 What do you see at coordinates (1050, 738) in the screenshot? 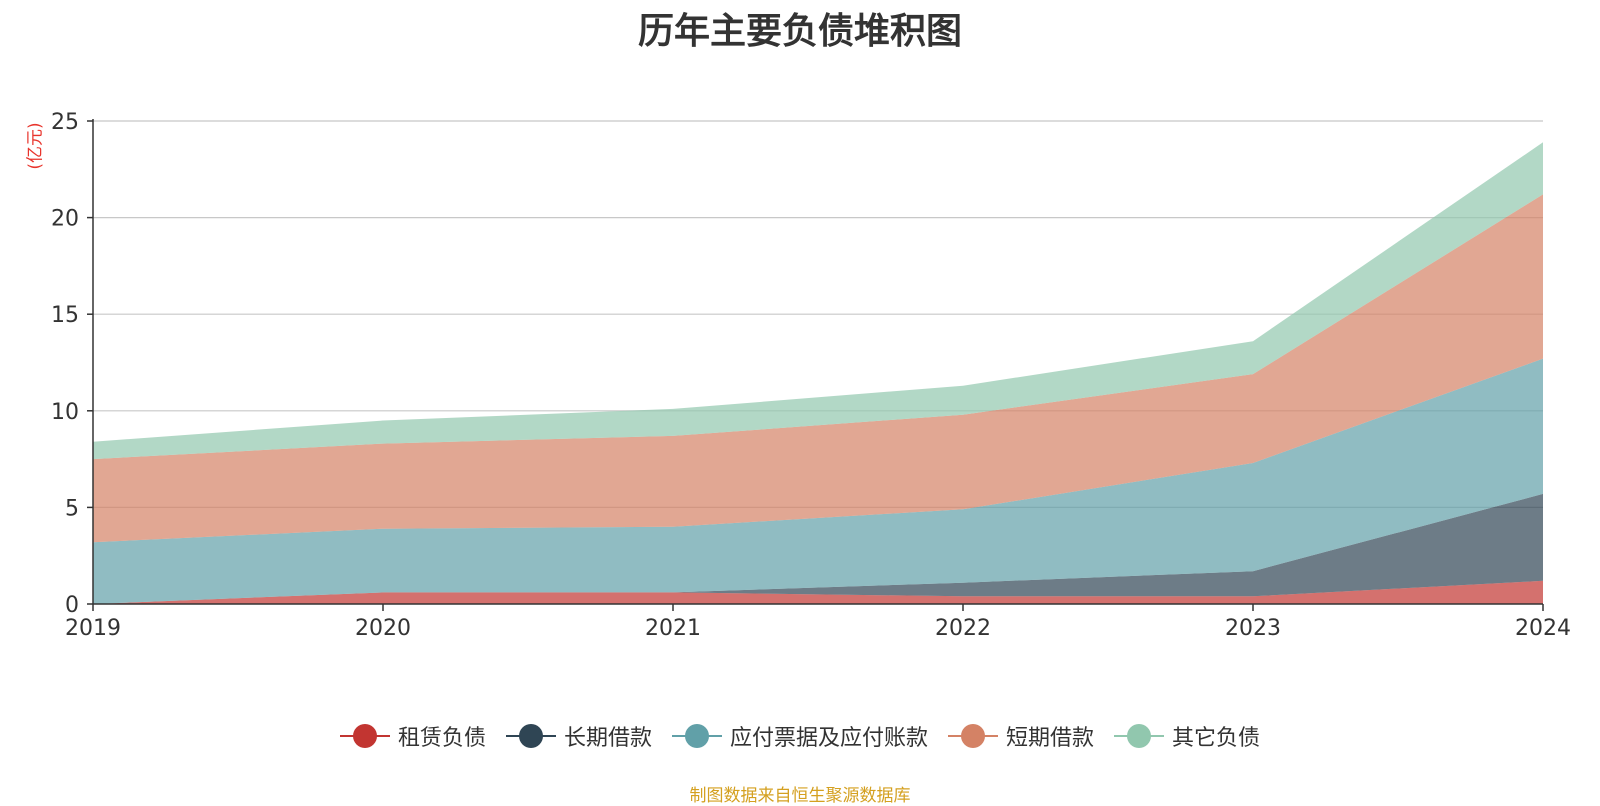
I see `legend-label: 短期借款` at bounding box center [1050, 738].